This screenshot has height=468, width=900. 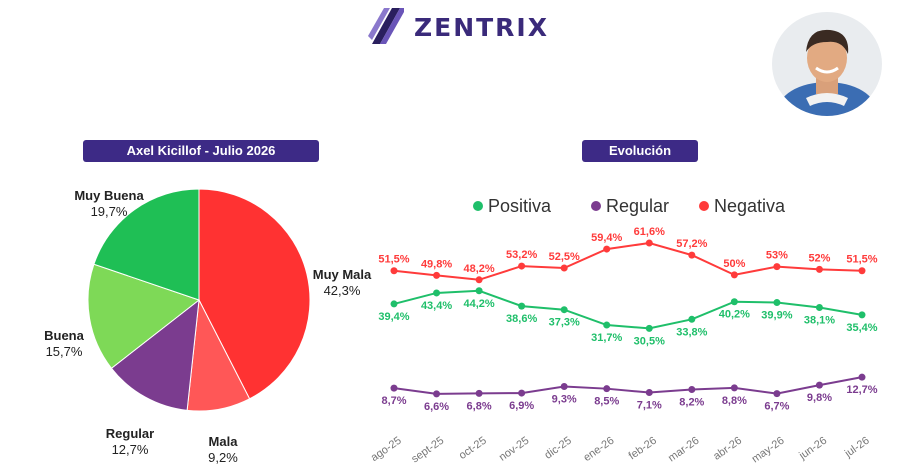 I want to click on data-label: 57,2%, so click(x=691, y=244).